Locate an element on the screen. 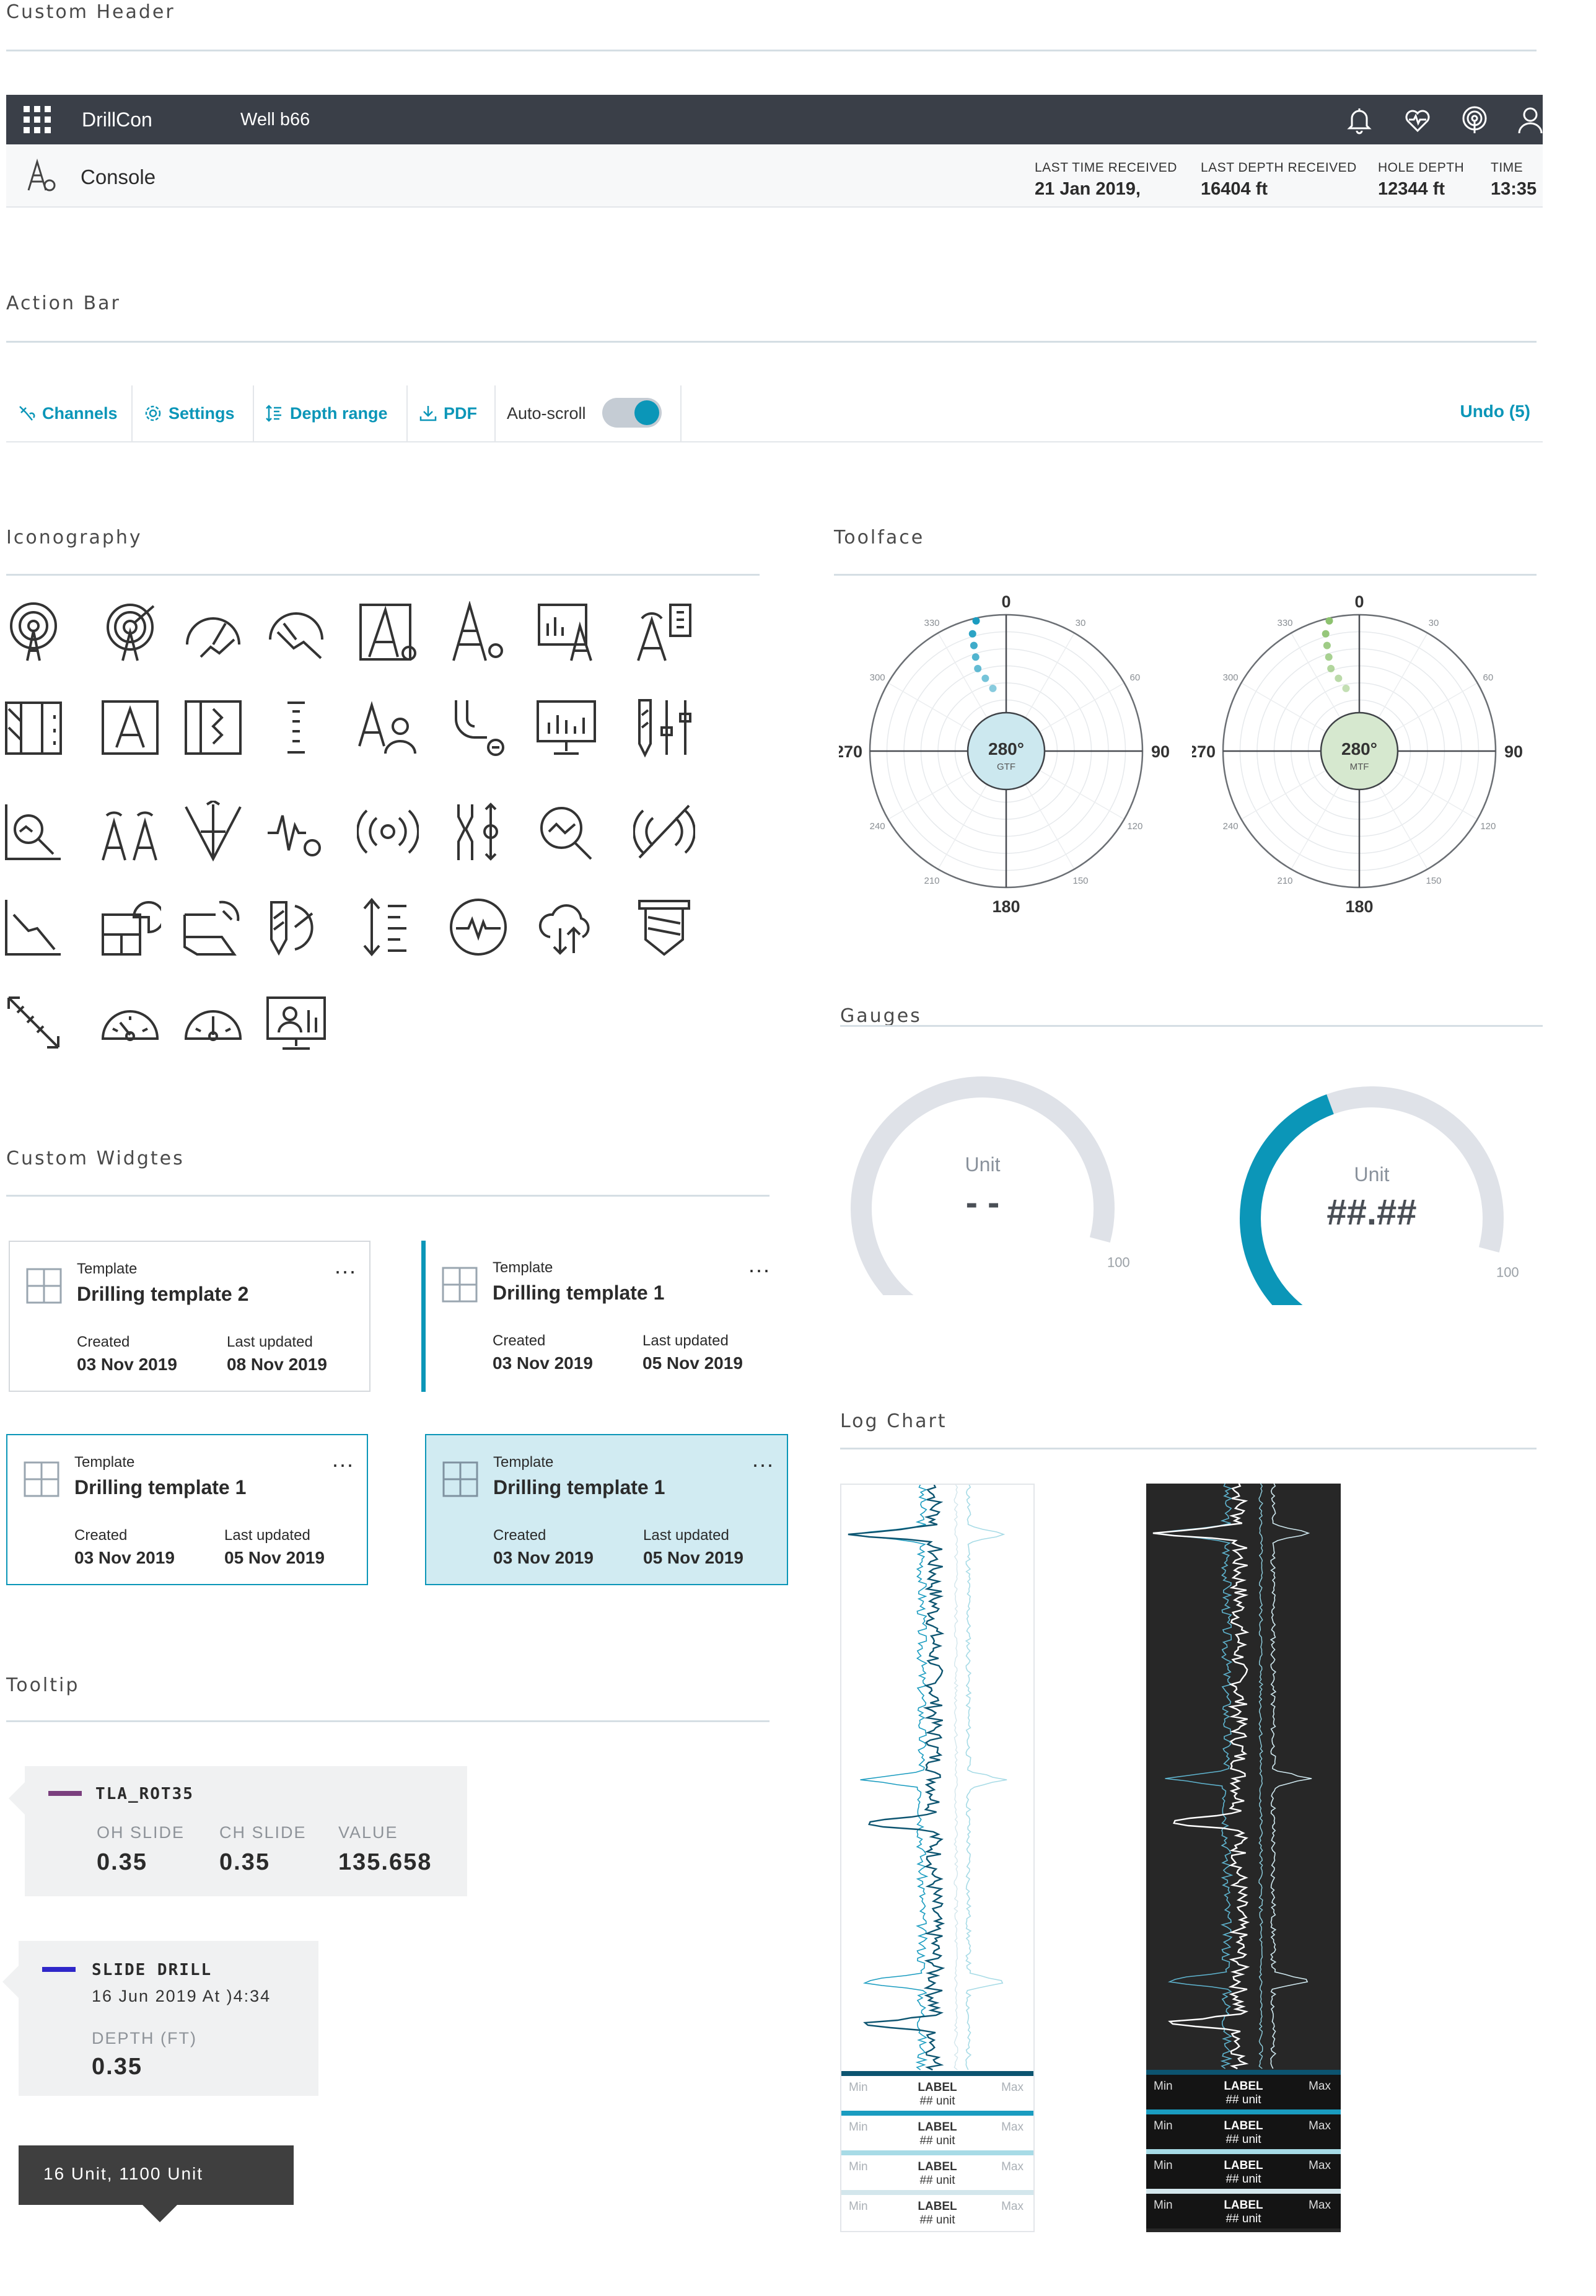  undo-button: Undo (5) is located at coordinates (1495, 411).